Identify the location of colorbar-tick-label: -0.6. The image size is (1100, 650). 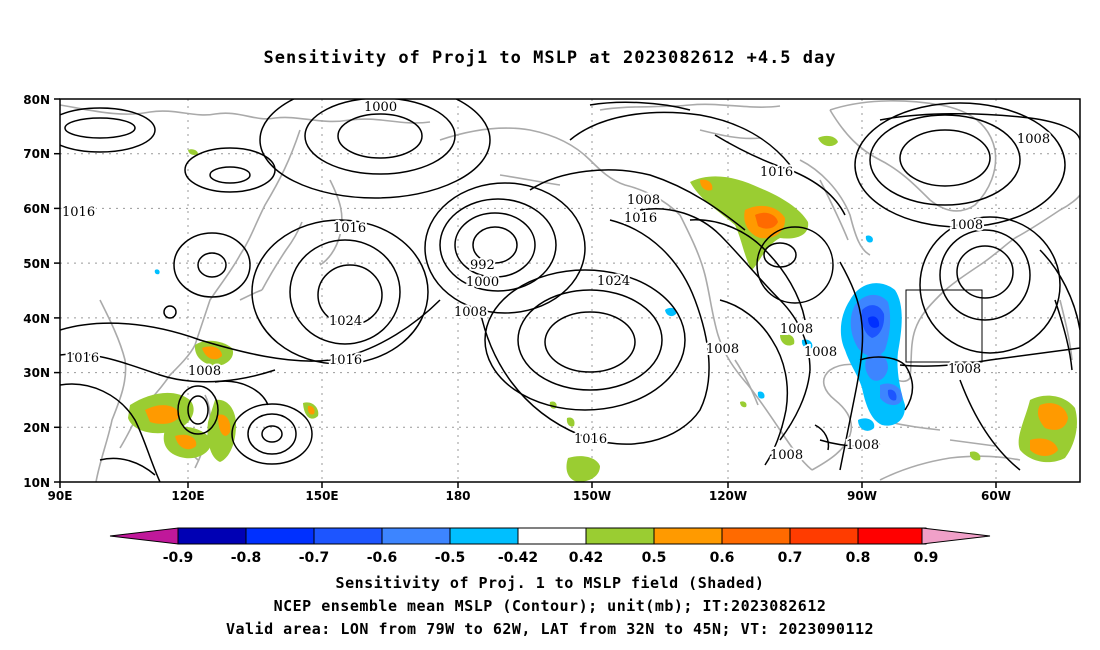
(382, 558).